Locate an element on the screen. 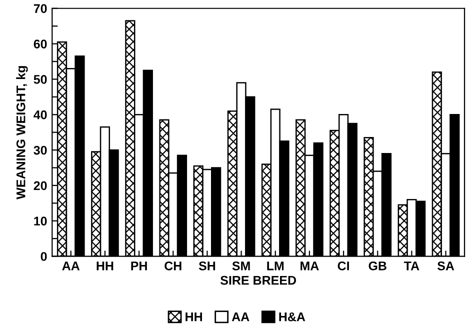 This screenshot has width=474, height=335. y-tick-label: 70 is located at coordinates (40, 9).